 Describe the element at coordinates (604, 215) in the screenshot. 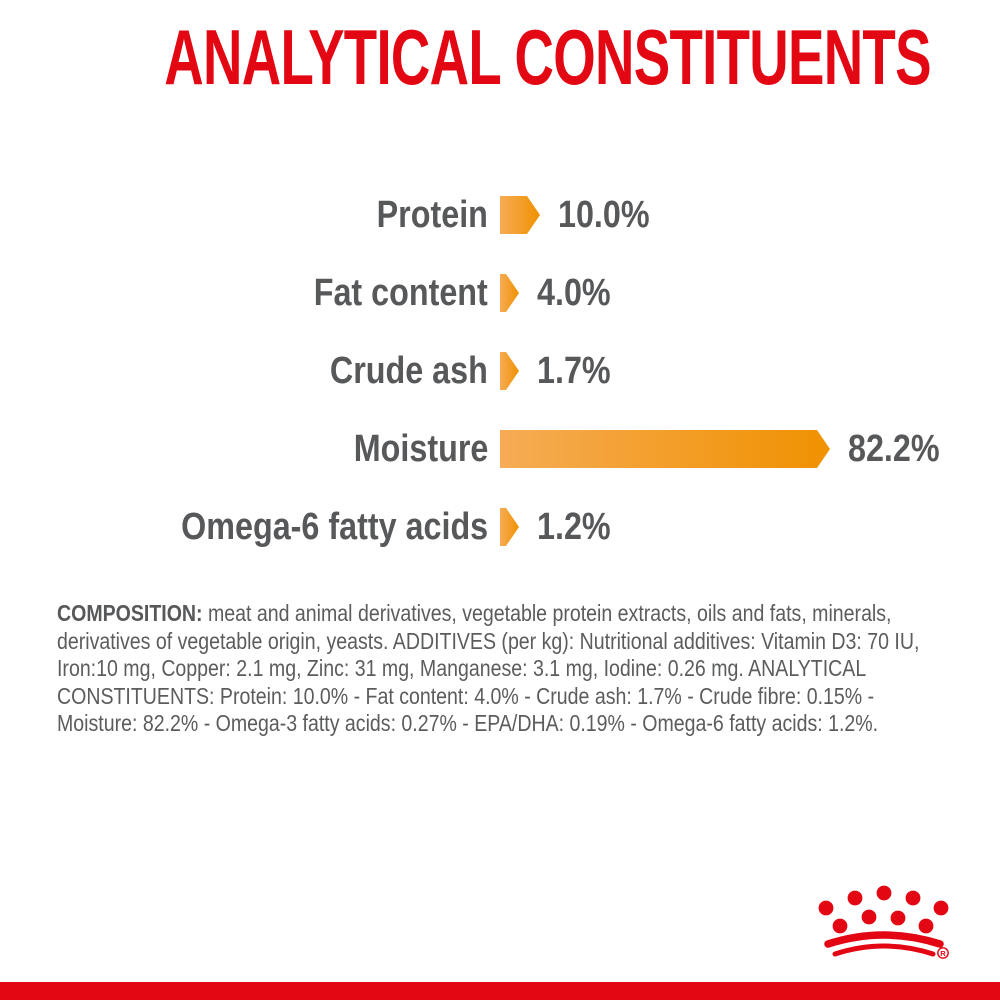

I see `row-value: 10.0%` at that location.